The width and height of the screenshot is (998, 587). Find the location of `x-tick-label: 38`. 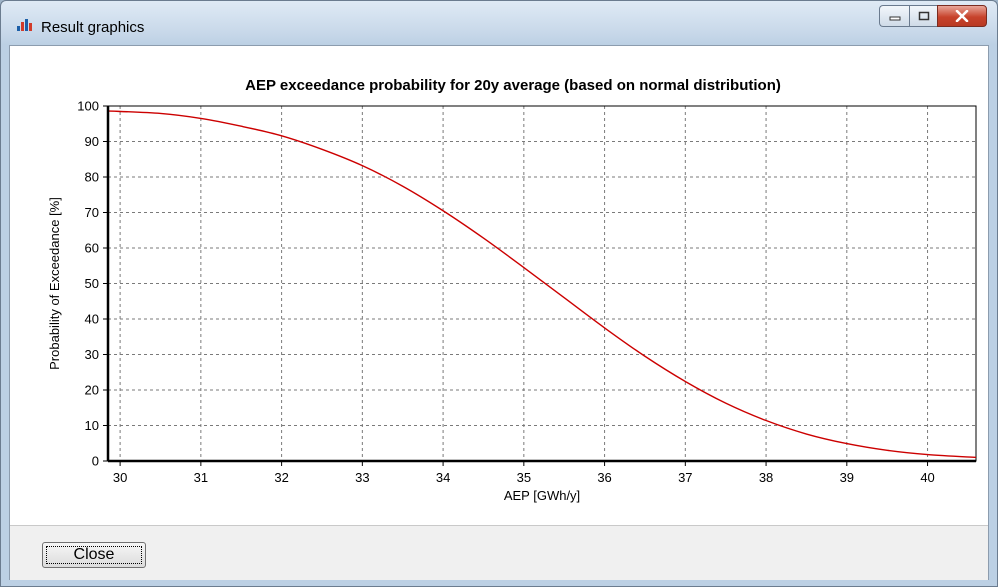

x-tick-label: 38 is located at coordinates (766, 477).